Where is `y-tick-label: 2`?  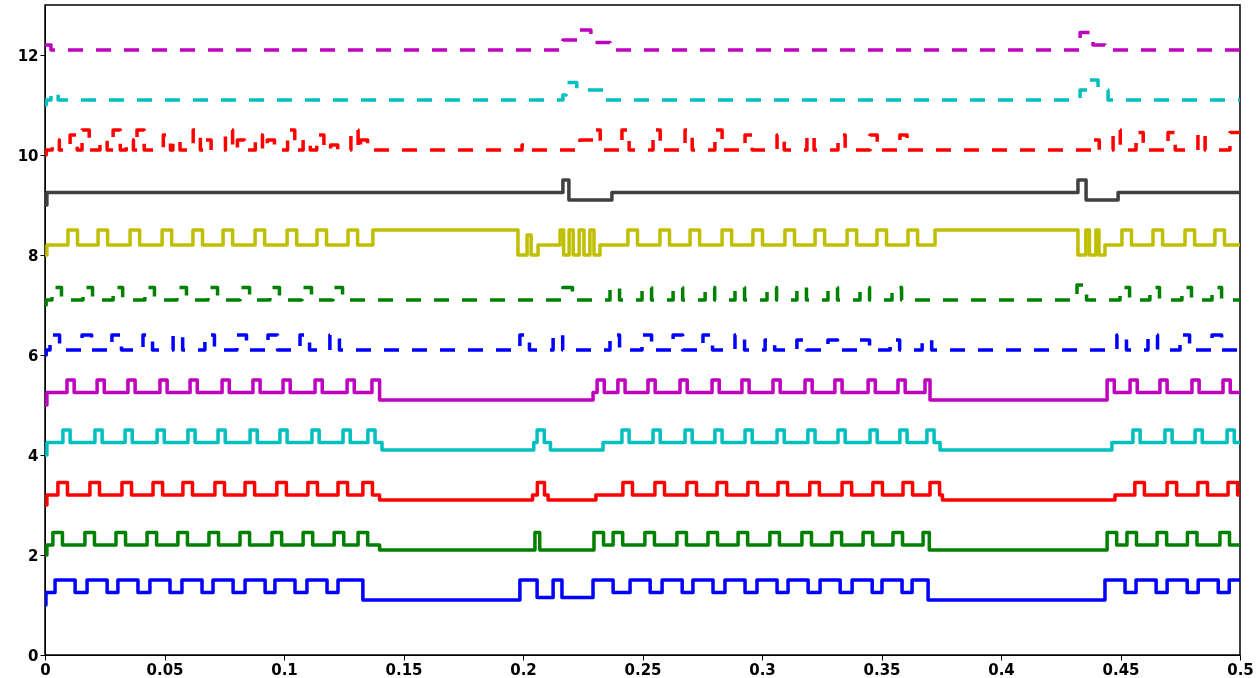 y-tick-label: 2 is located at coordinates (33, 555).